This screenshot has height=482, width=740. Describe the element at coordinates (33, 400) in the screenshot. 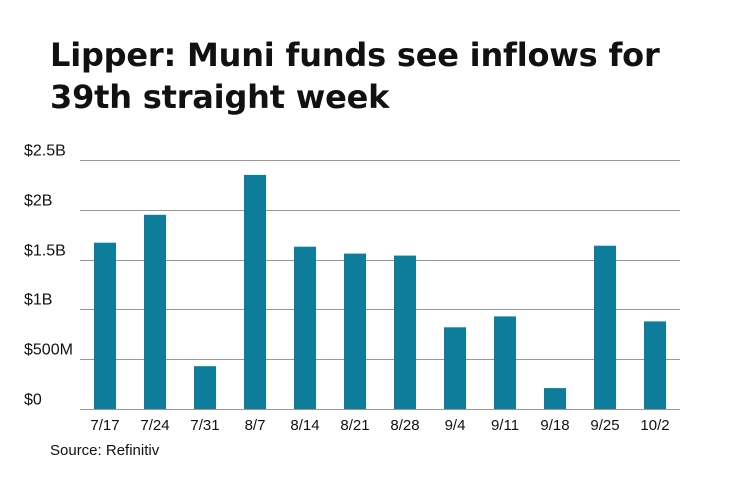

I see `y-tick-label: $0` at that location.